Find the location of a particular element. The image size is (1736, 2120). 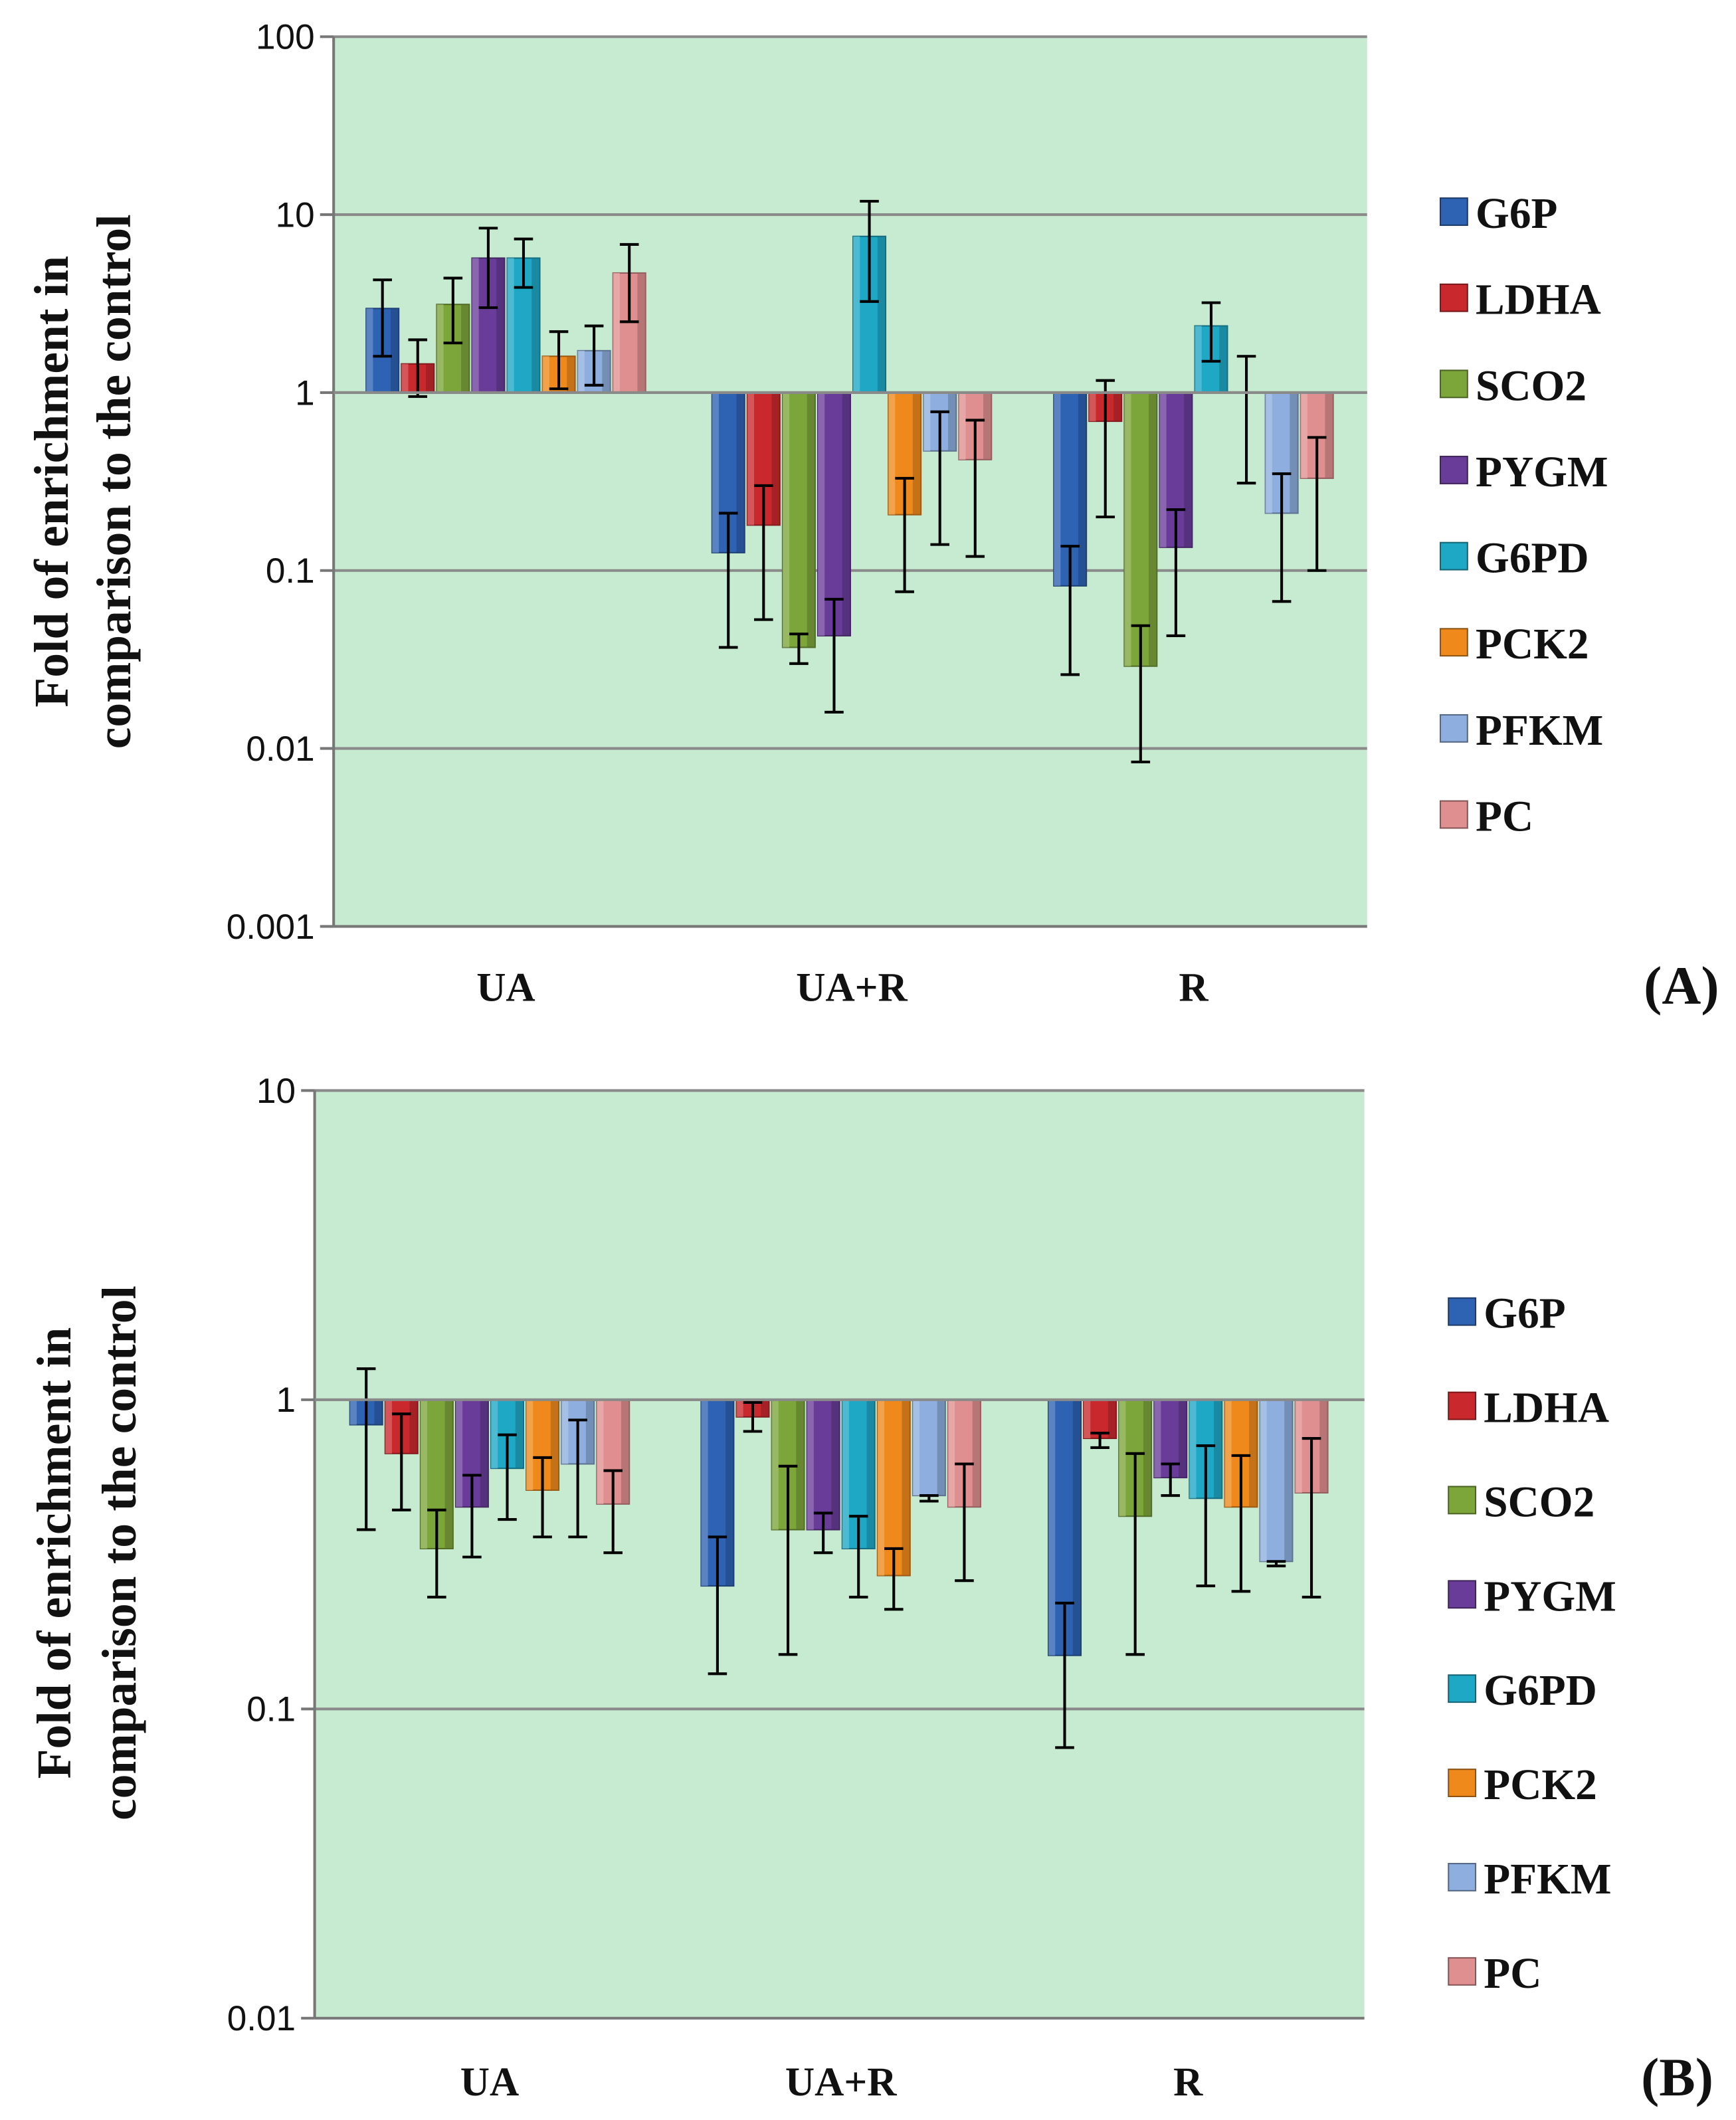

y-tick-label: 0.001 is located at coordinates (271, 927).